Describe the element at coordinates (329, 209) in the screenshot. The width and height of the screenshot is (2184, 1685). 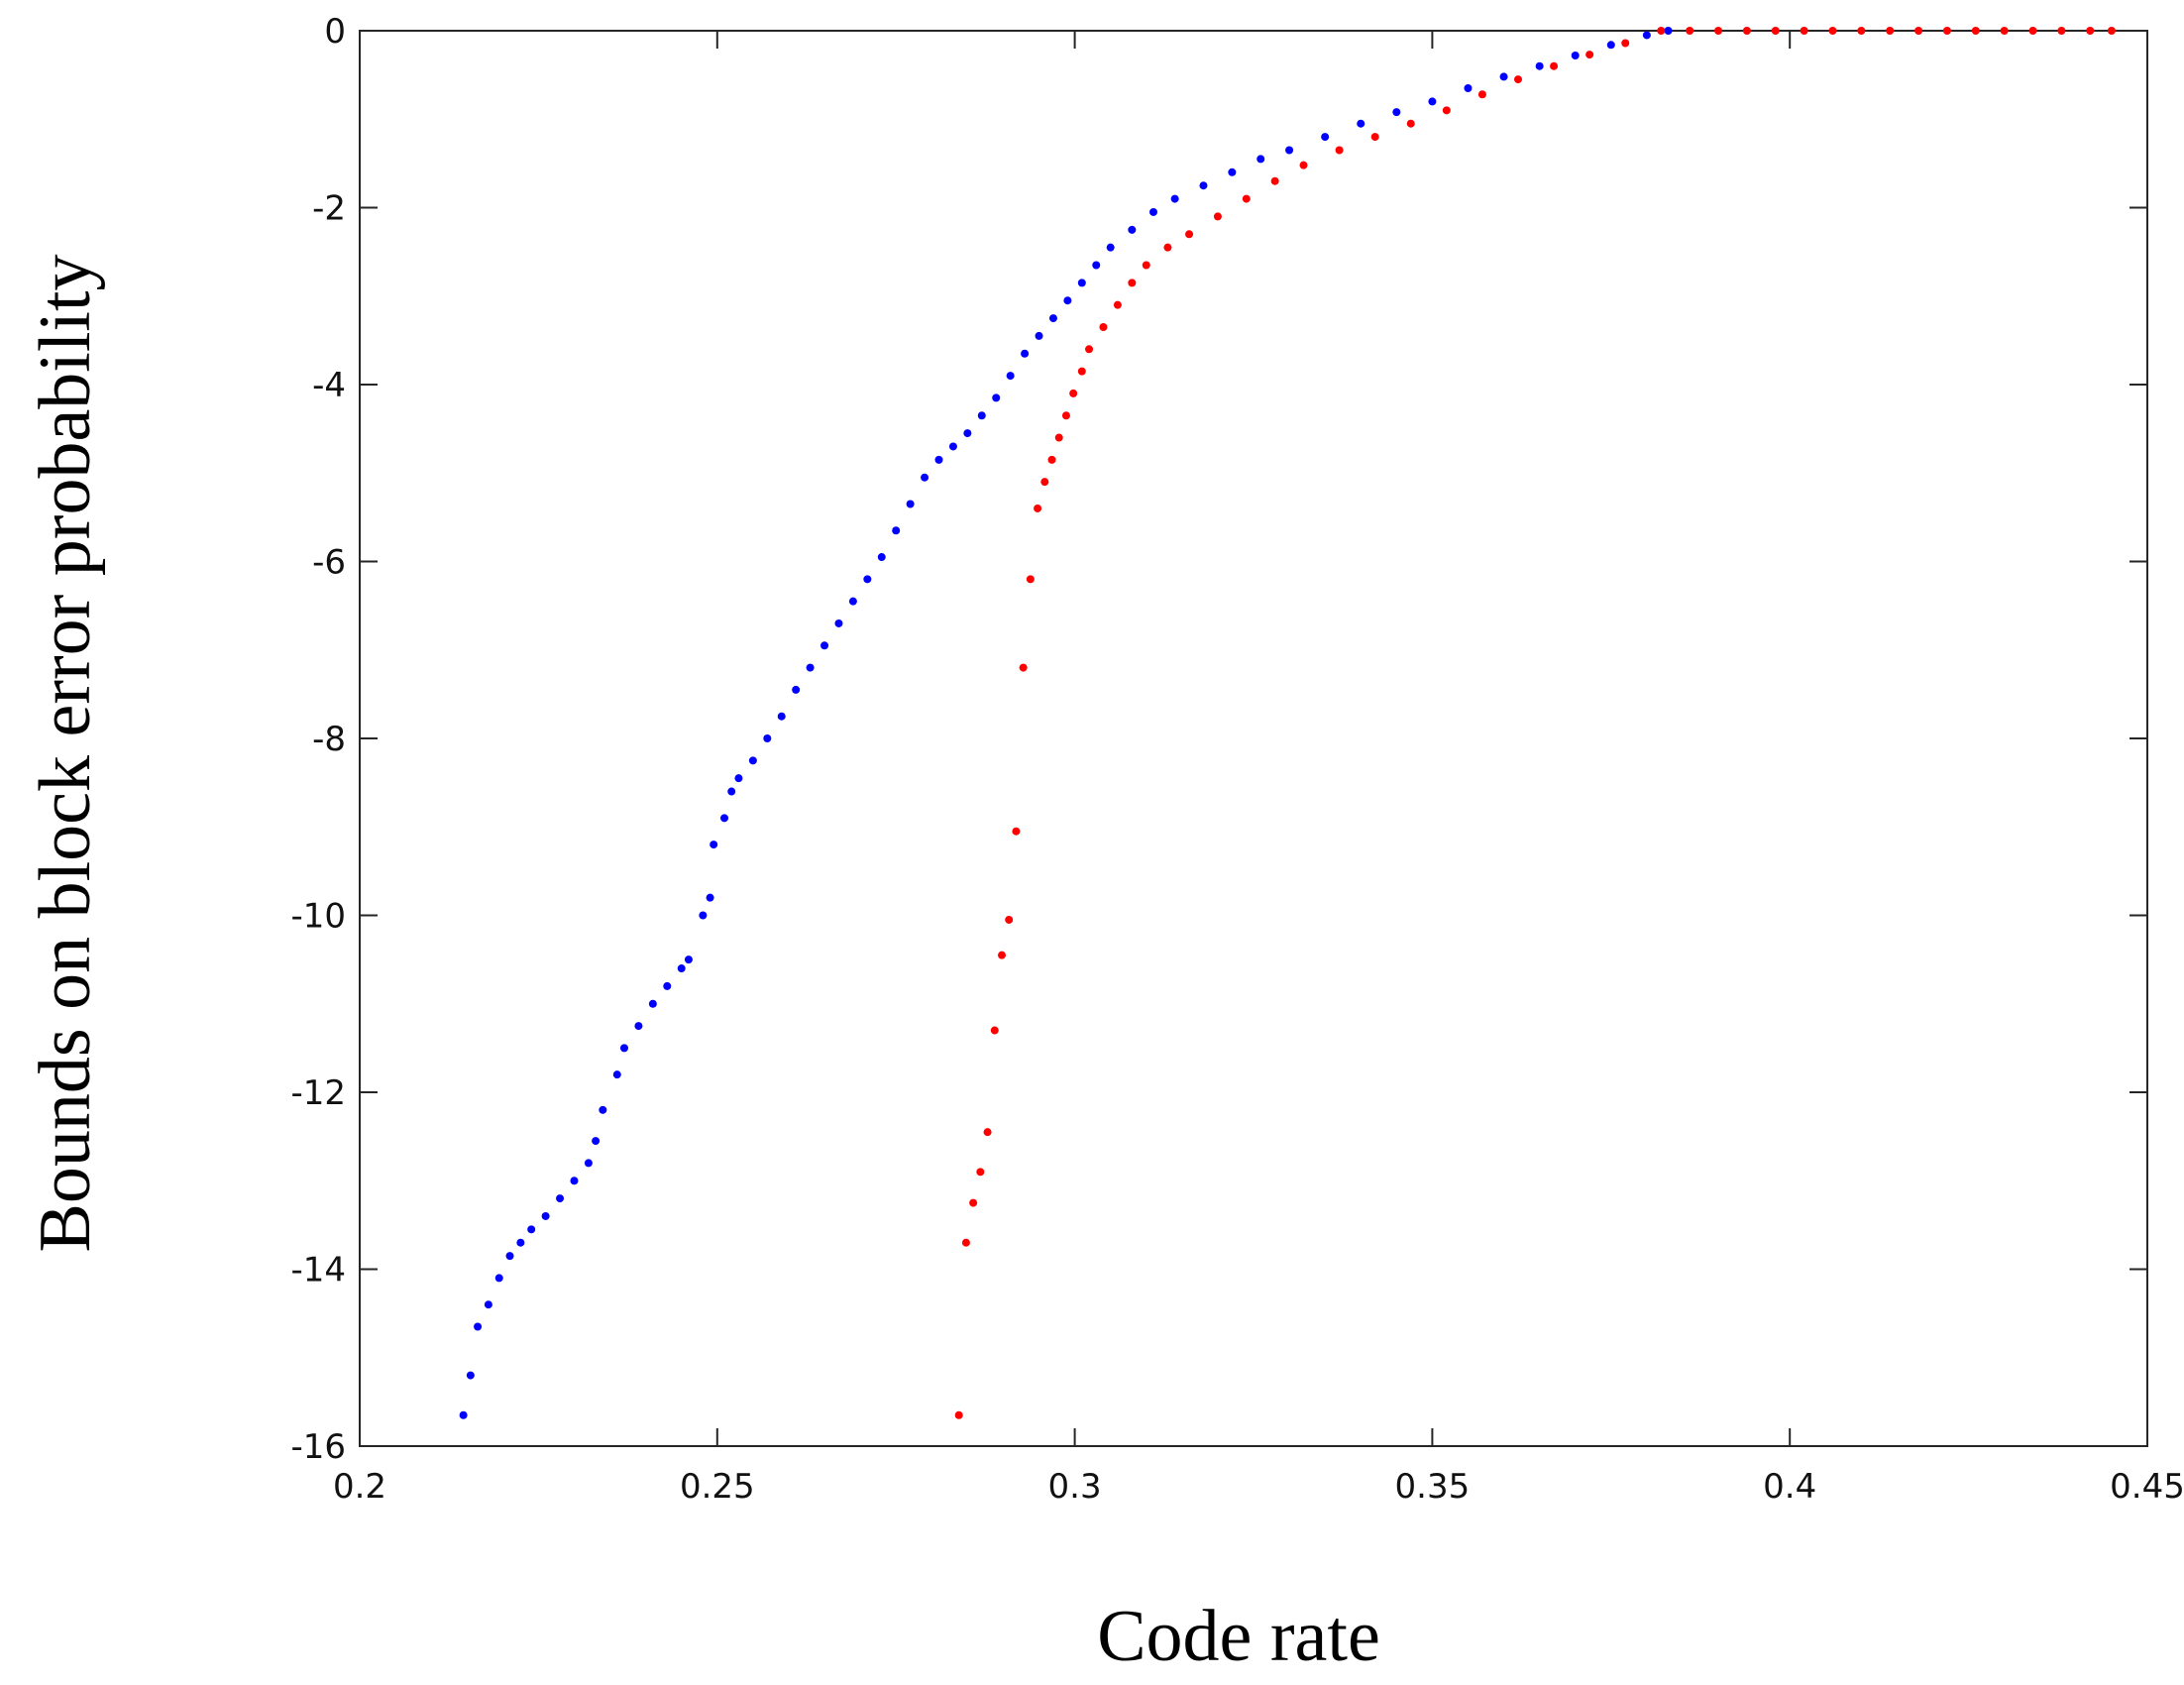
I see `y-tick-label: -2` at that location.